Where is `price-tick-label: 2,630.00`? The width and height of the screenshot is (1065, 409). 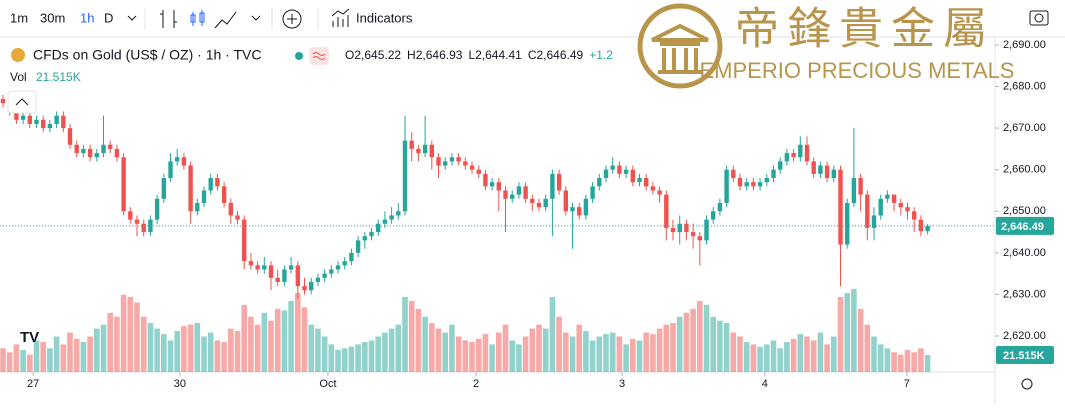 price-tick-label: 2,630.00 is located at coordinates (1024, 294).